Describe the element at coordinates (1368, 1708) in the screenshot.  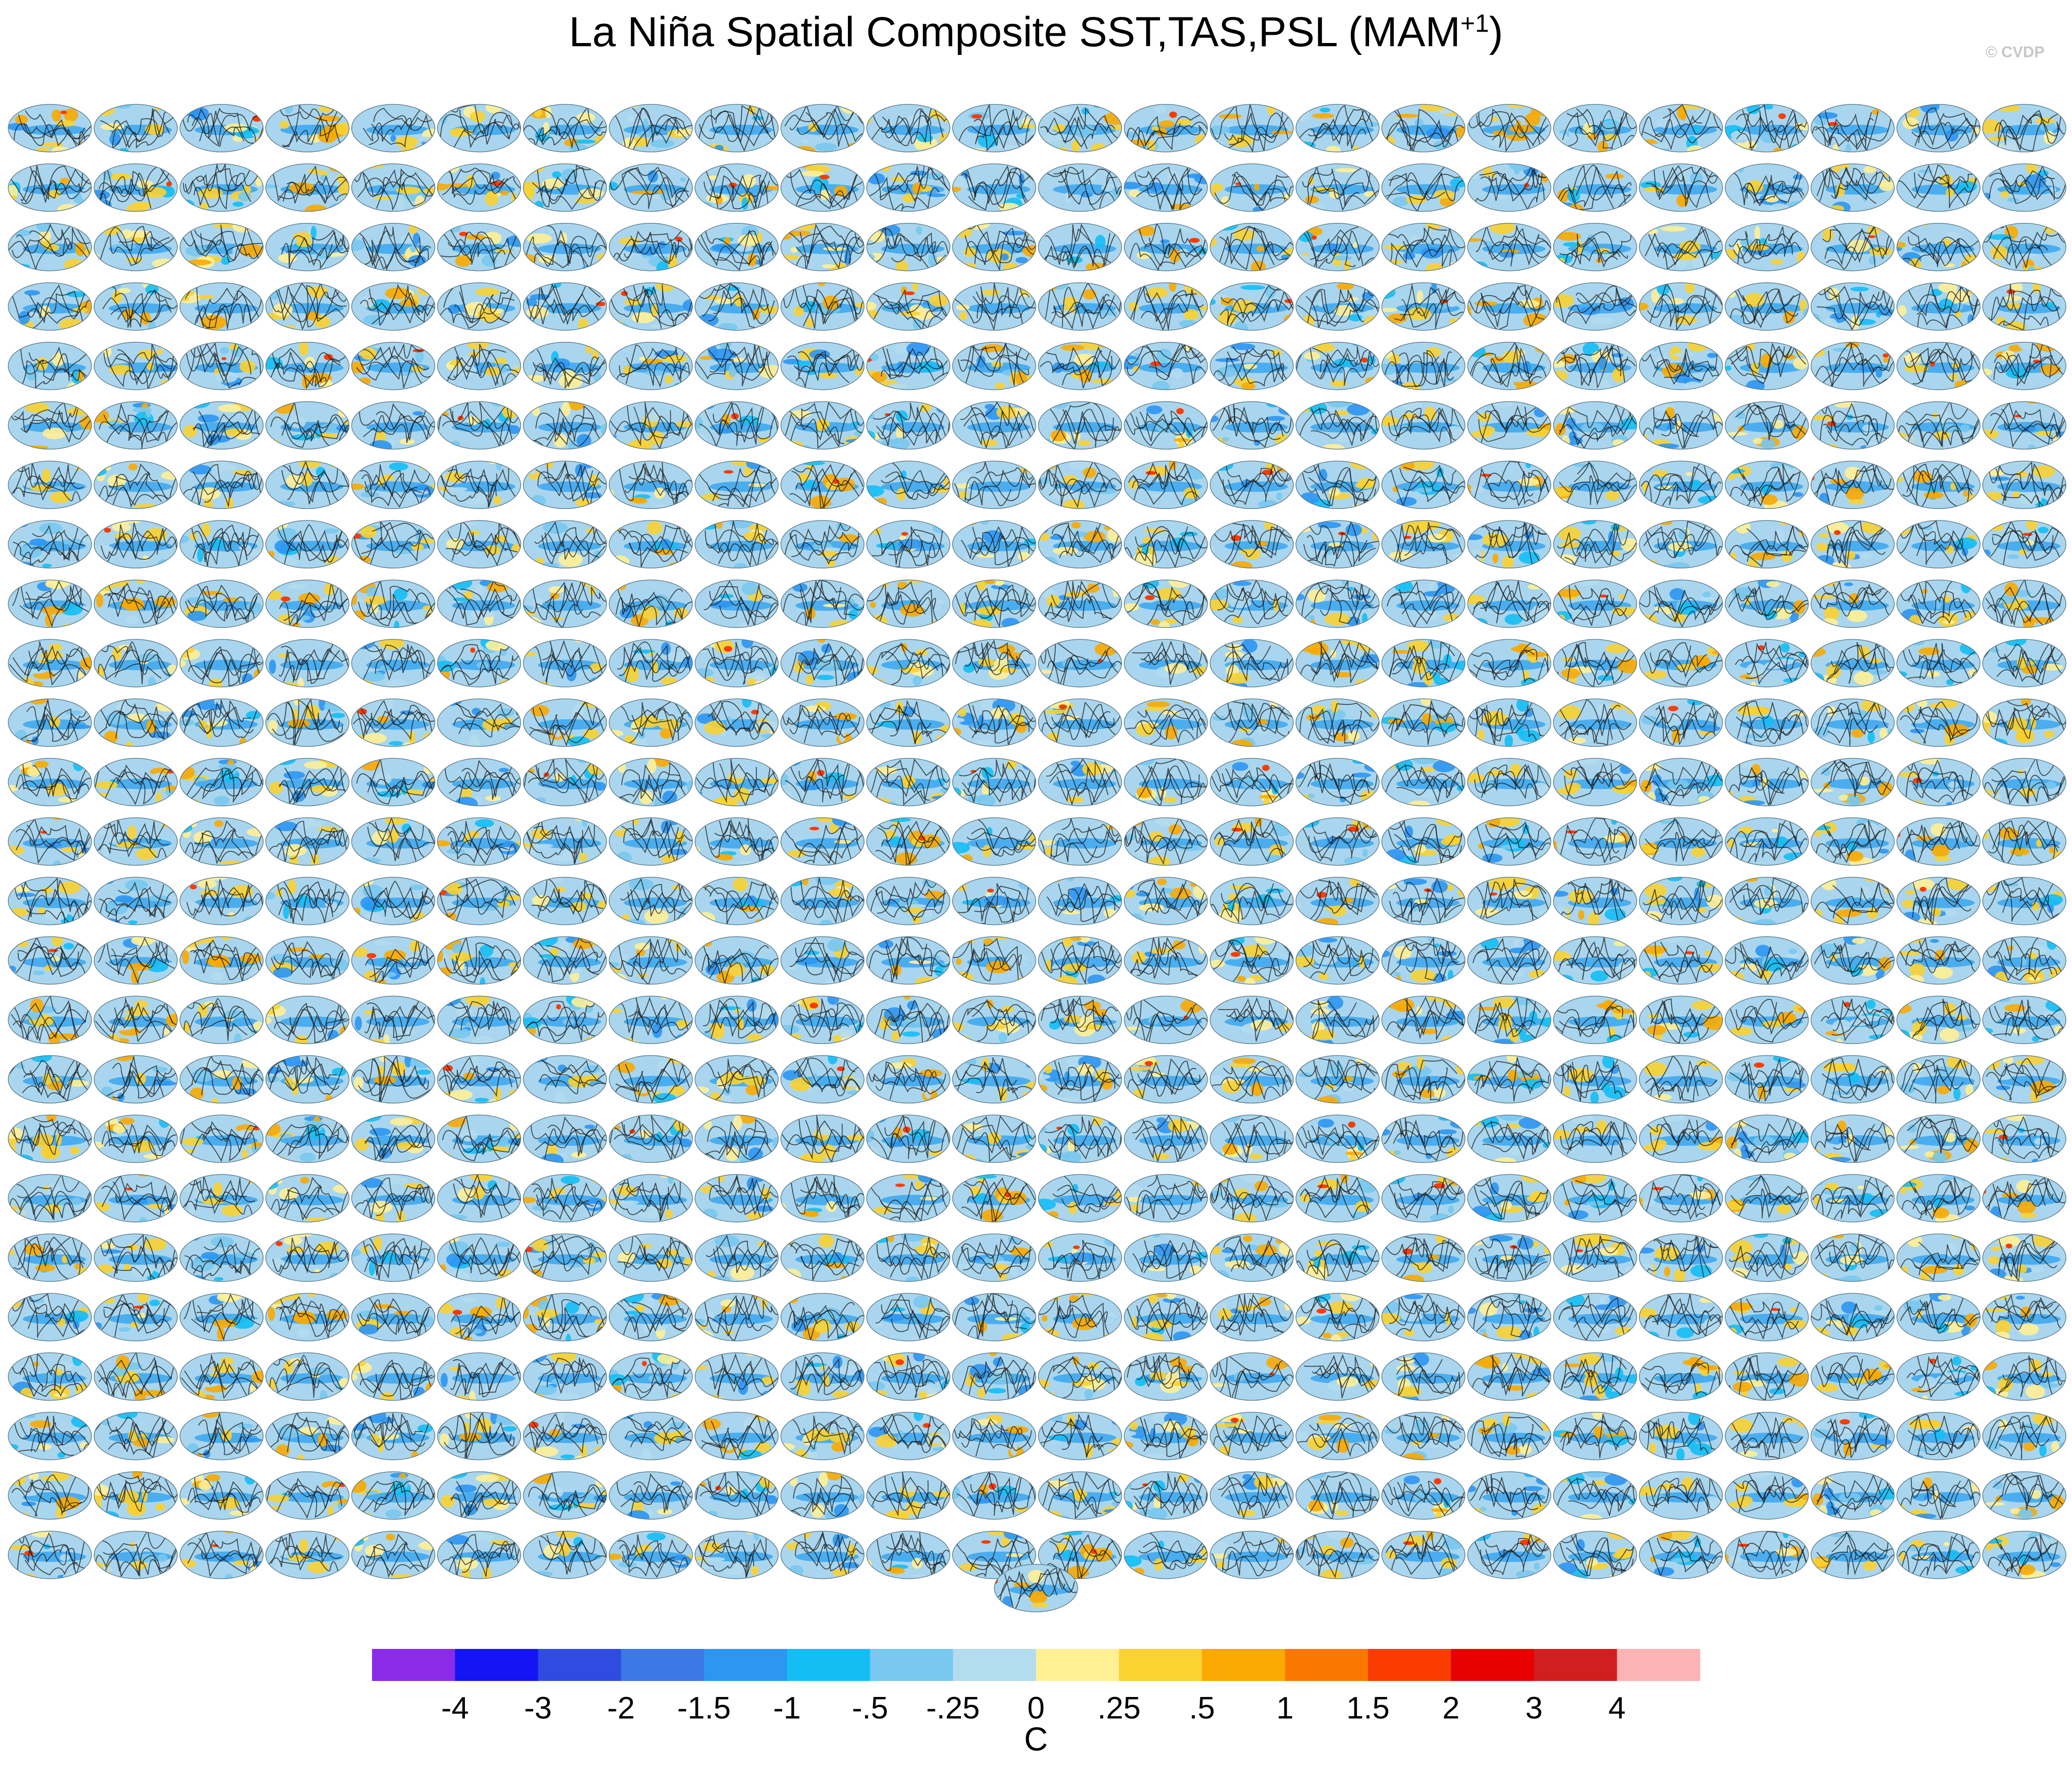
I see `colorbar-tick-label: 1.5` at that location.